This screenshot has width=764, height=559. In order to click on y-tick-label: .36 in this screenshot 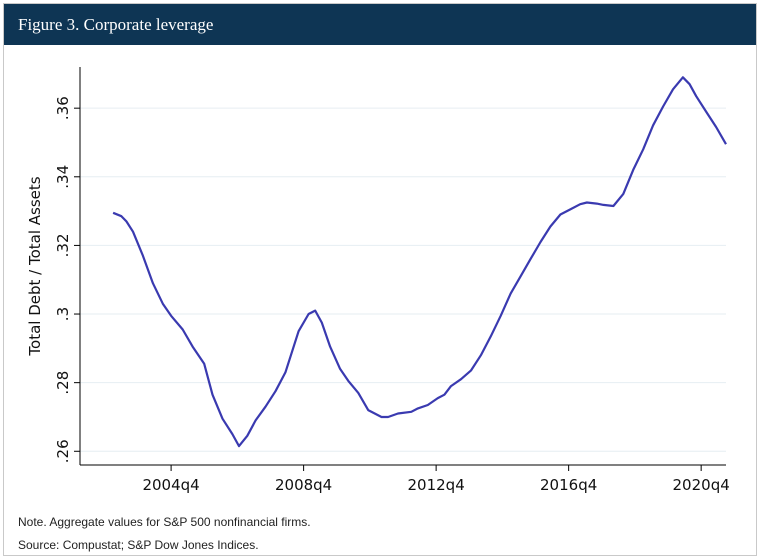, I will do `click(63, 108)`.